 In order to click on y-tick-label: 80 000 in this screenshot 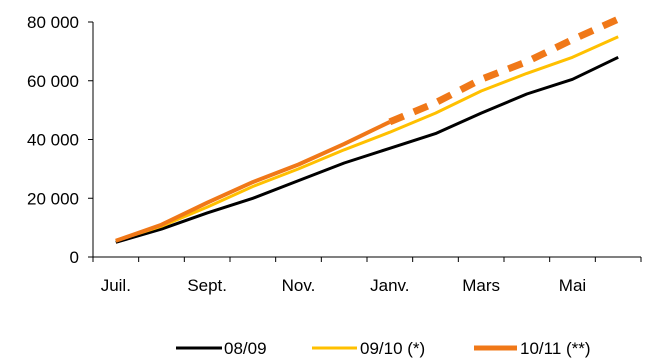, I will do `click(53, 22)`.